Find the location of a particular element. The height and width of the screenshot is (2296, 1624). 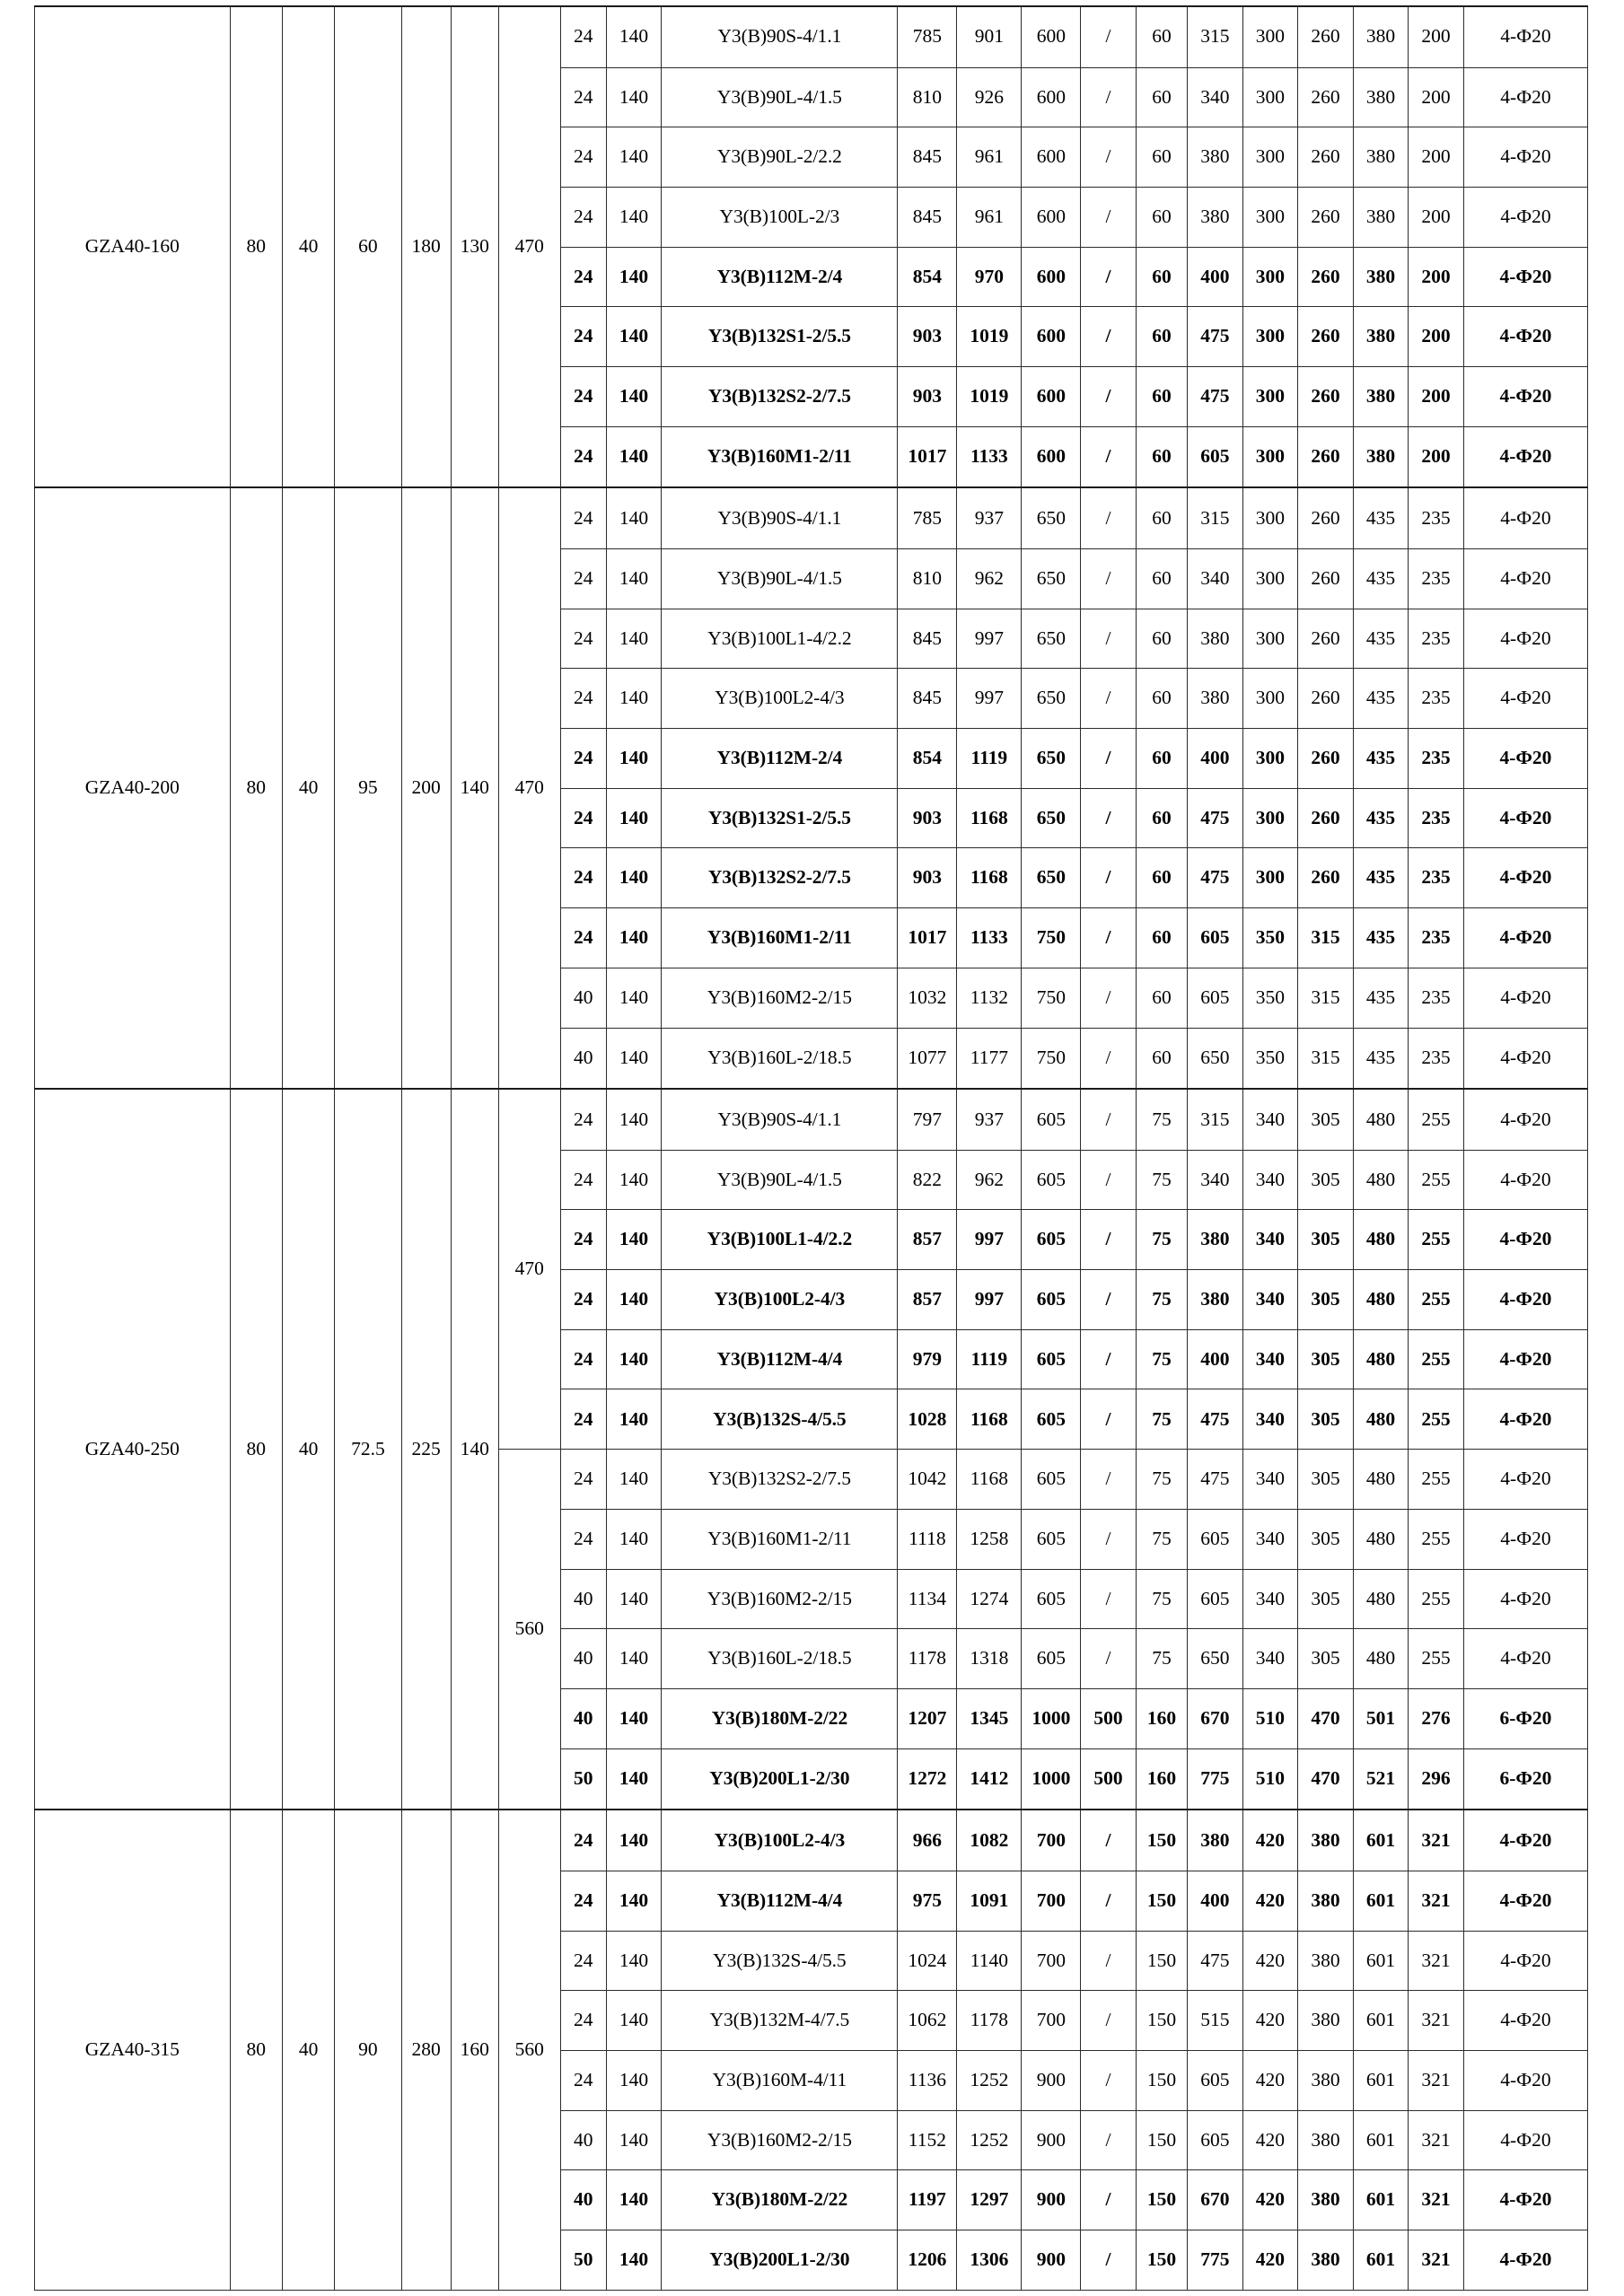

dim-h1-cell: 845 is located at coordinates (928, 157).